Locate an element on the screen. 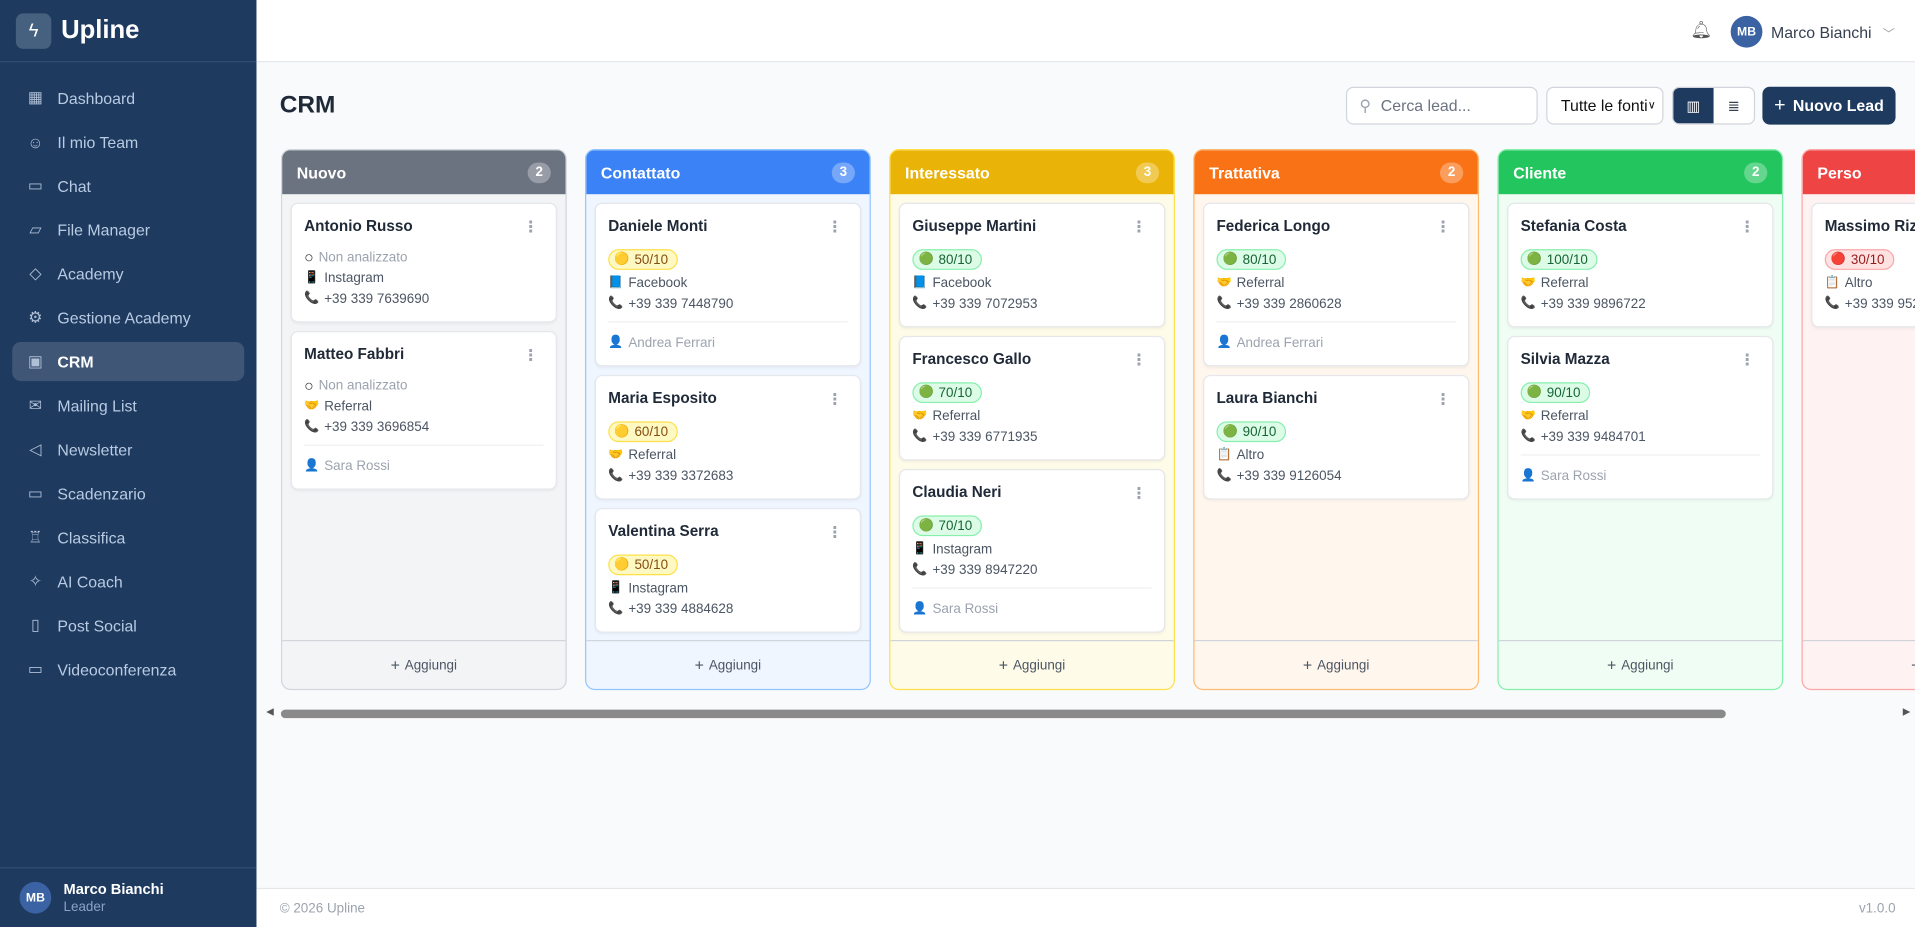 The width and height of the screenshot is (1915, 927). user-menu: MB Marco Bianchi ﹀ is located at coordinates (1812, 31).